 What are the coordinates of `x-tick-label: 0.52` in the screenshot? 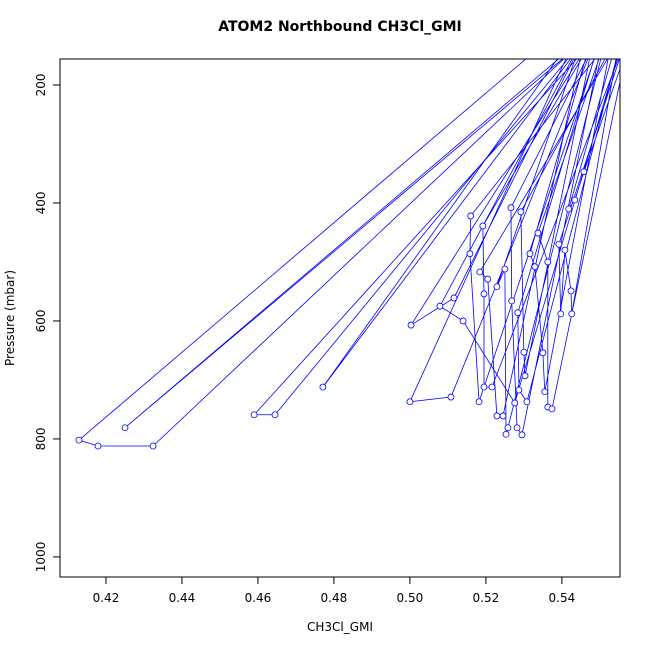 It's located at (486, 598).